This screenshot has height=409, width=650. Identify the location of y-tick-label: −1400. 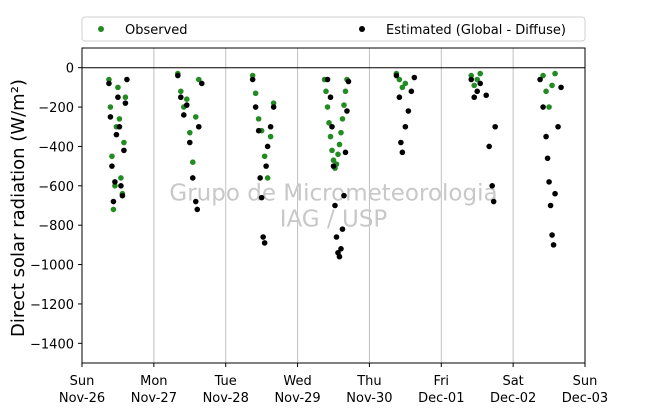
(52, 344).